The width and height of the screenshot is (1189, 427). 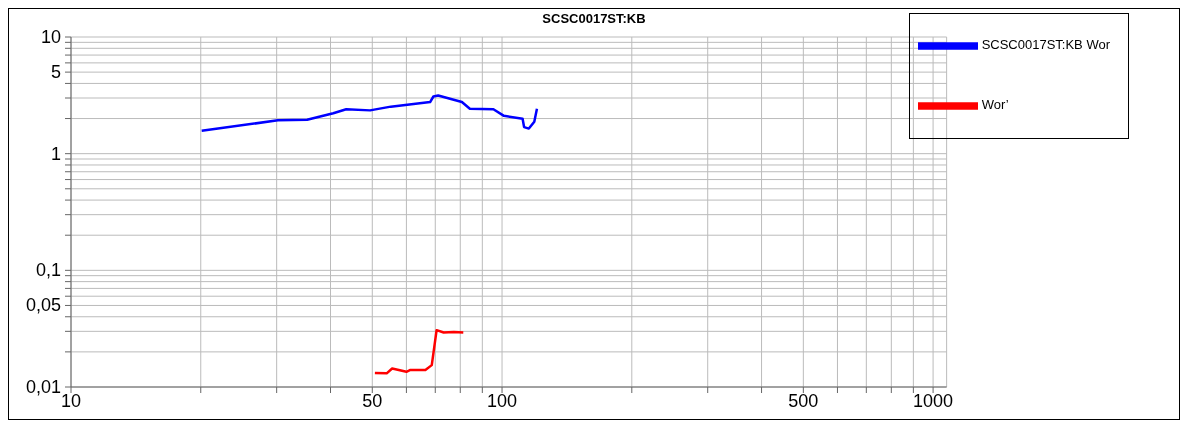 I want to click on x-tick-label: 500, so click(x=803, y=401).